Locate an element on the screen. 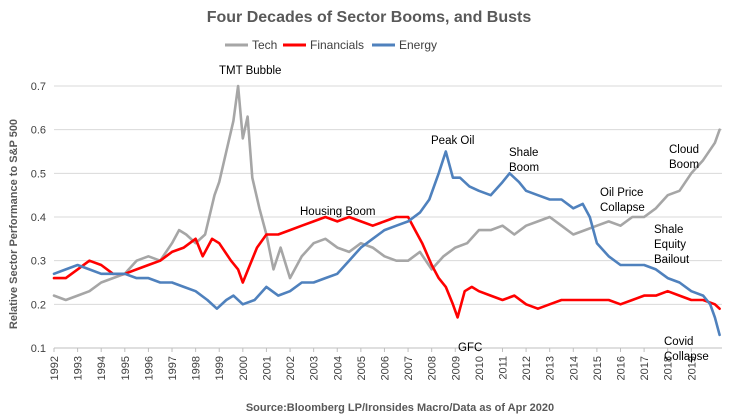  annotation-covid-collapse: Covid Collapse is located at coordinates (686, 349).